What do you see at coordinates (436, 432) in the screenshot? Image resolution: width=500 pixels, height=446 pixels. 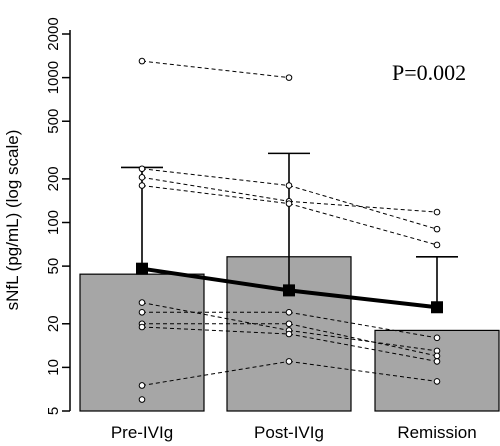 I see `x-label-remission: Remission` at bounding box center [436, 432].